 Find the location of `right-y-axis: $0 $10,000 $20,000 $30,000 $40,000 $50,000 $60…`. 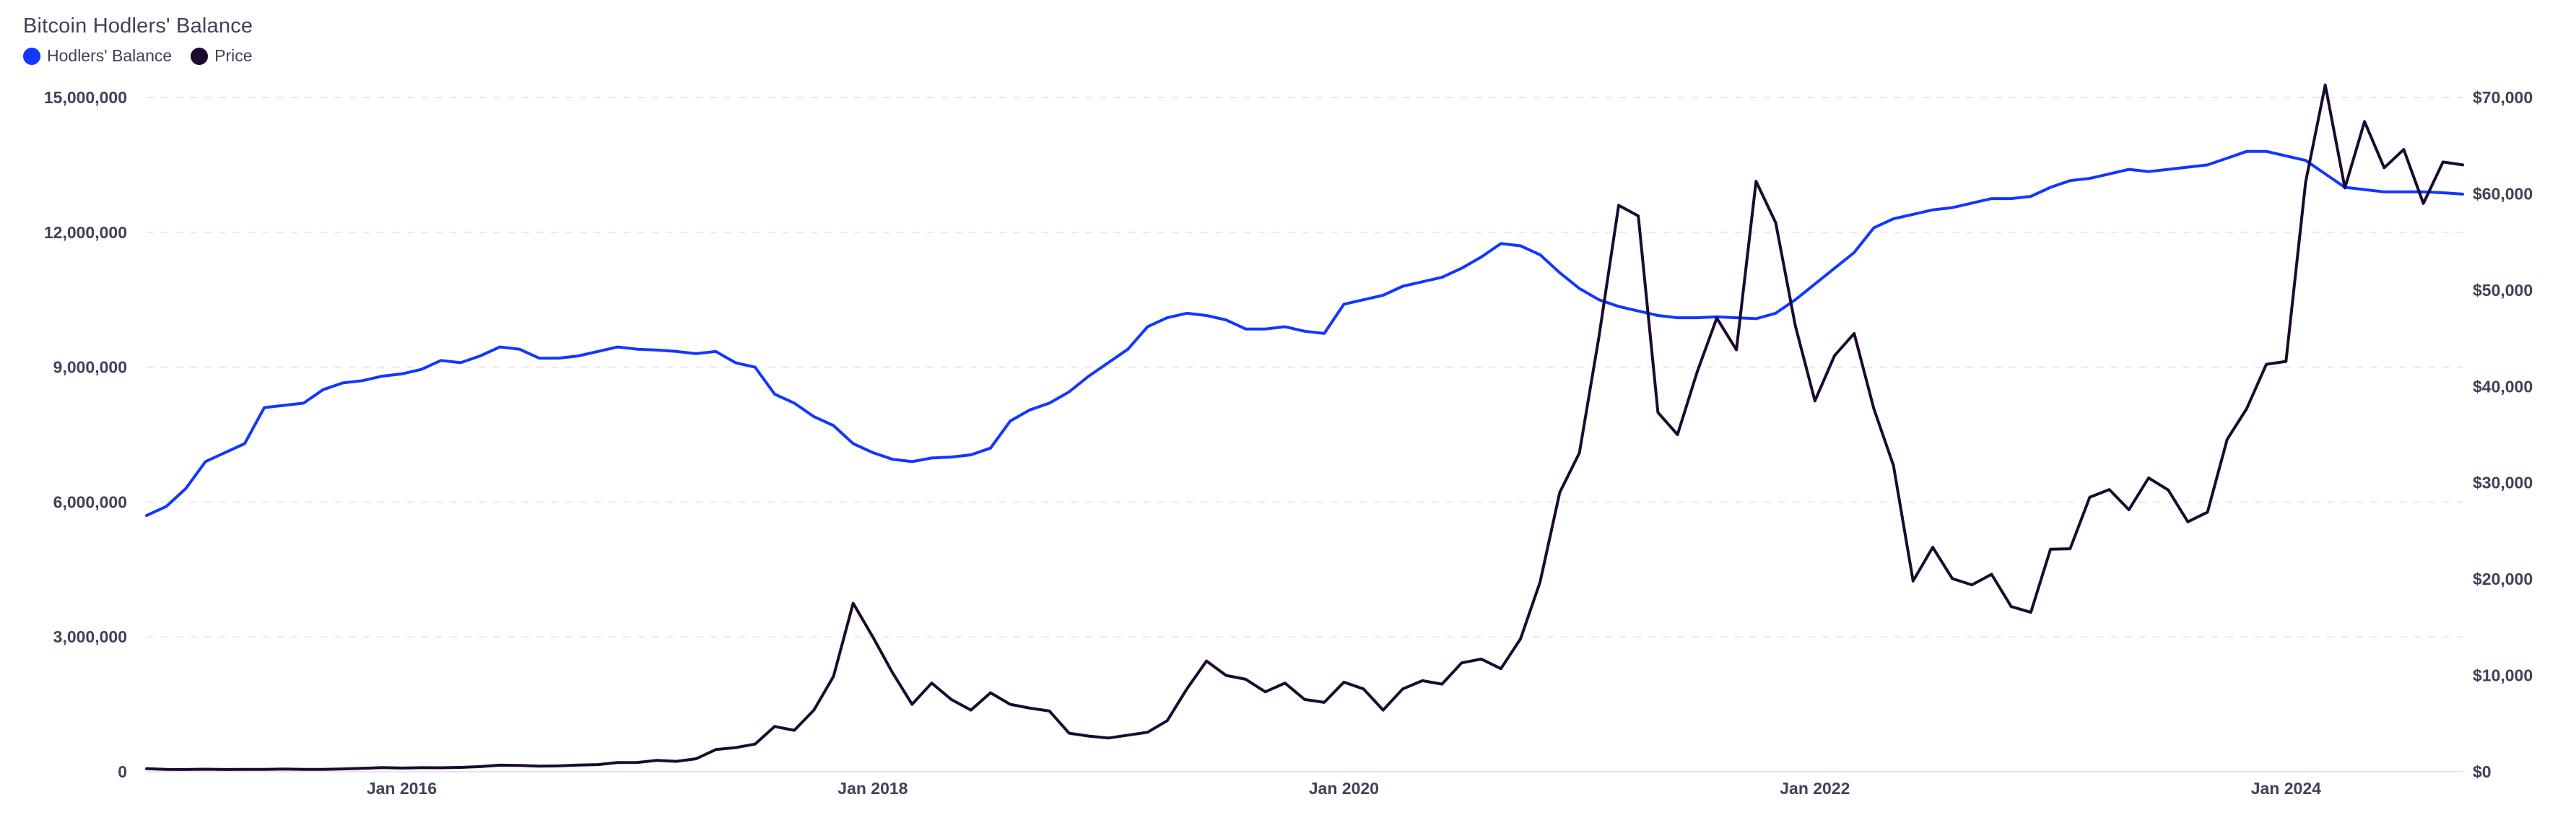

right-y-axis: $0 $10,000 $20,000 $30,000 $40,000 $50,000 $60… is located at coordinates (2503, 435).